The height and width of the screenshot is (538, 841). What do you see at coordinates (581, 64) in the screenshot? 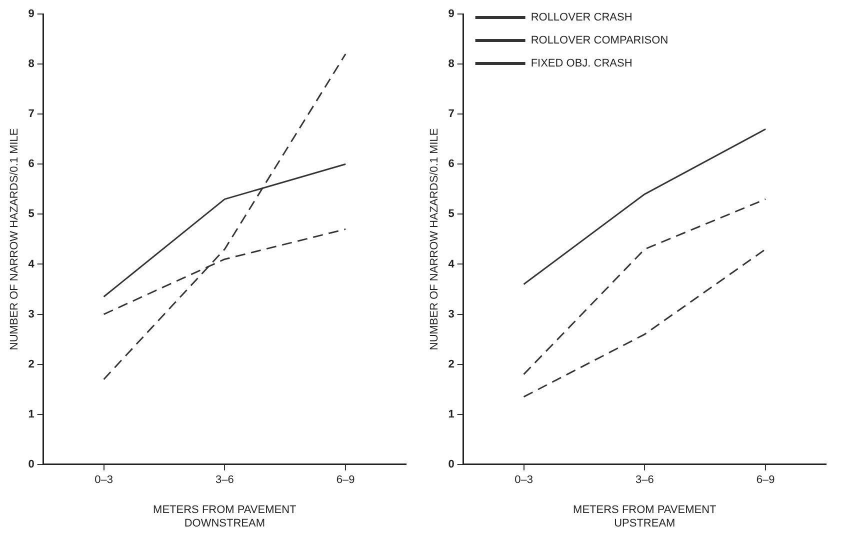
I see `legend-label: FIXED OBJ. CRASH` at bounding box center [581, 64].